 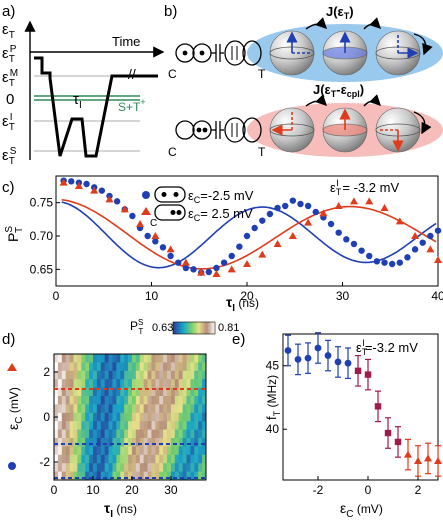 I want to click on double-dot-top, so click(x=218, y=53).